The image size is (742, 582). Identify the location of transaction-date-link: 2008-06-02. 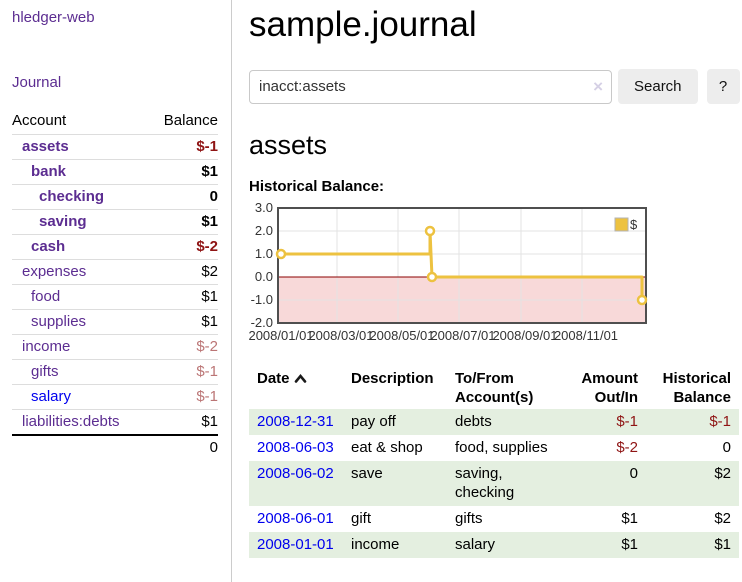
(295, 473).